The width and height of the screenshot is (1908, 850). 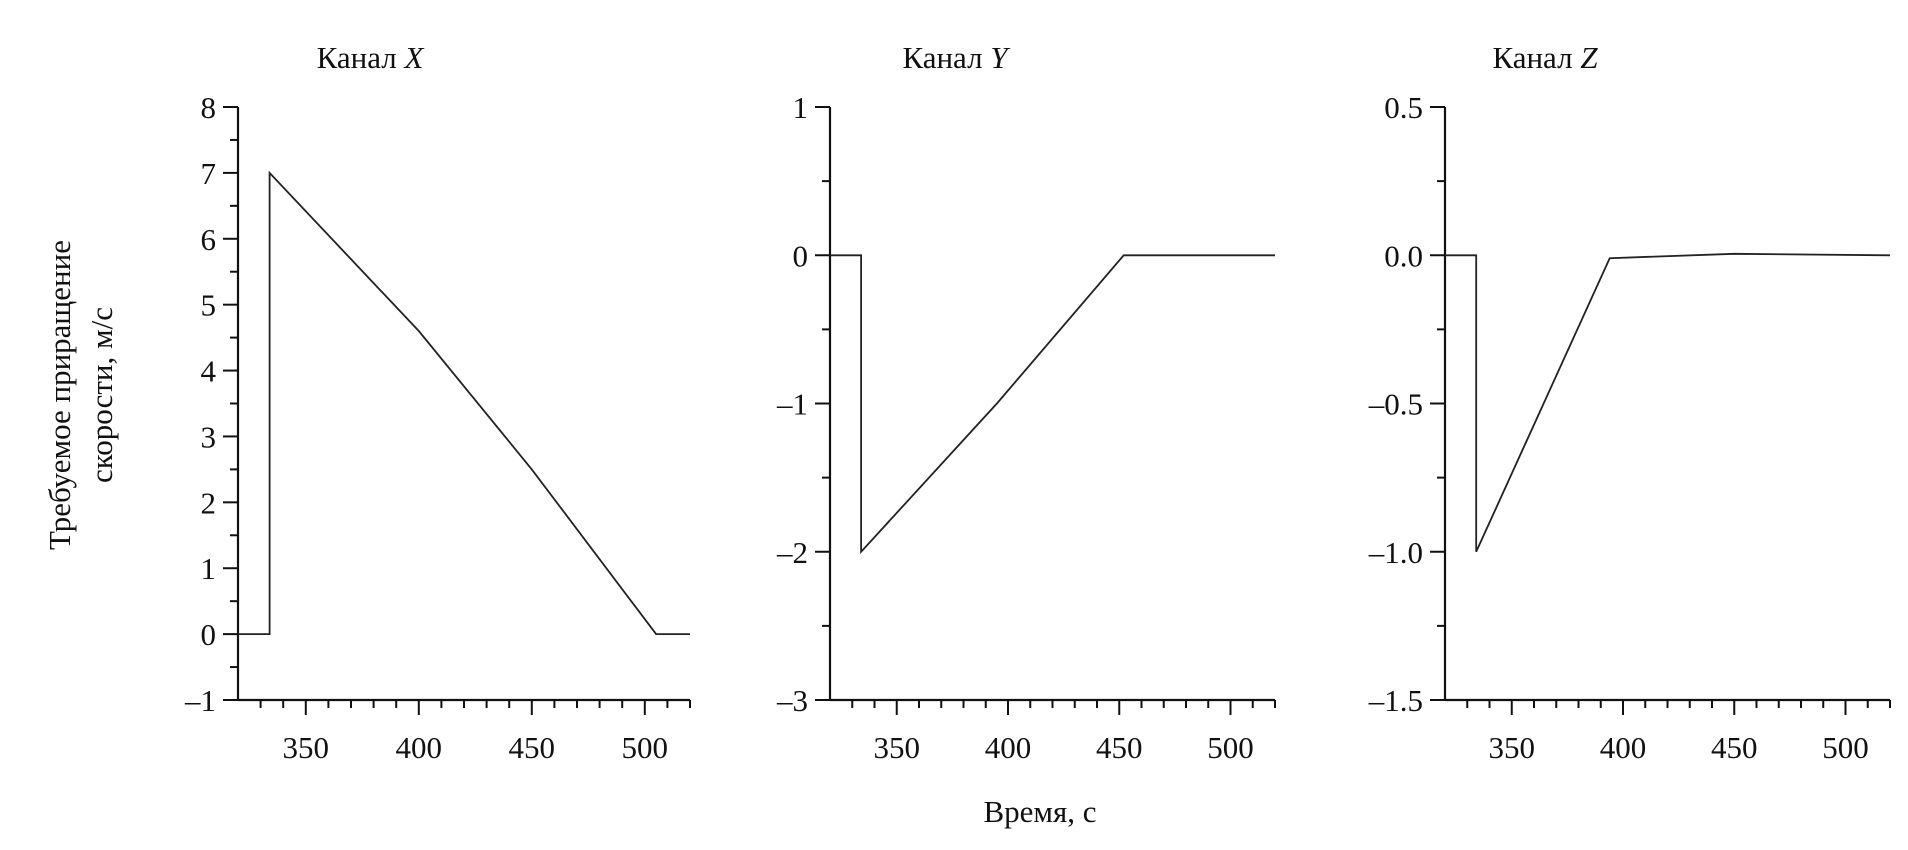 I want to click on y-tick-label: –1.0, so click(x=1395, y=552).